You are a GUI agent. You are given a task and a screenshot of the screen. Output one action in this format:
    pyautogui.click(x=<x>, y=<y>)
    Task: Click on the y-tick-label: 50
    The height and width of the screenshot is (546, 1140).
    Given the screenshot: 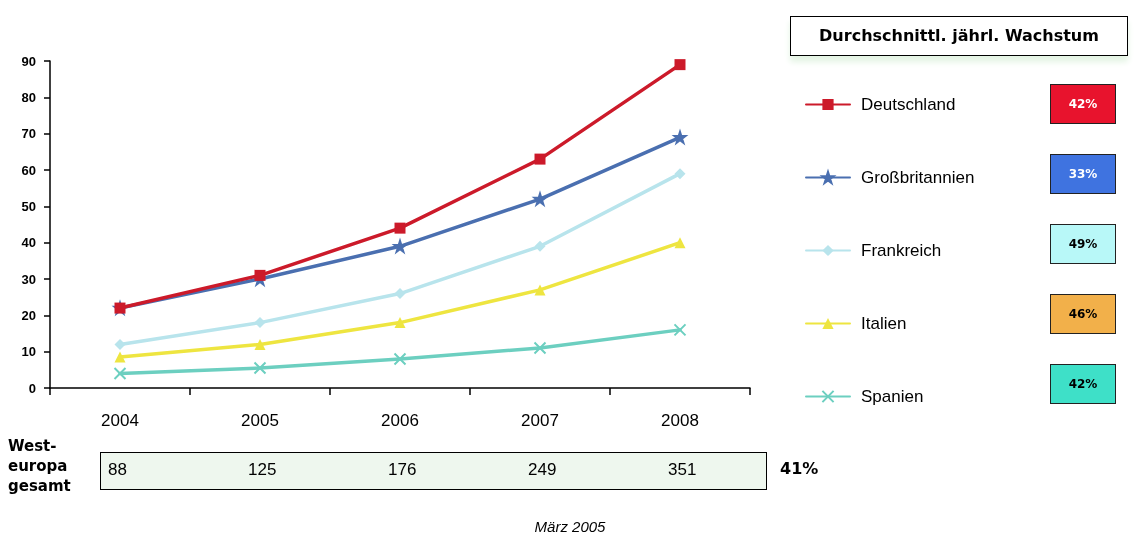 What is the action you would take?
    pyautogui.click(x=28, y=206)
    